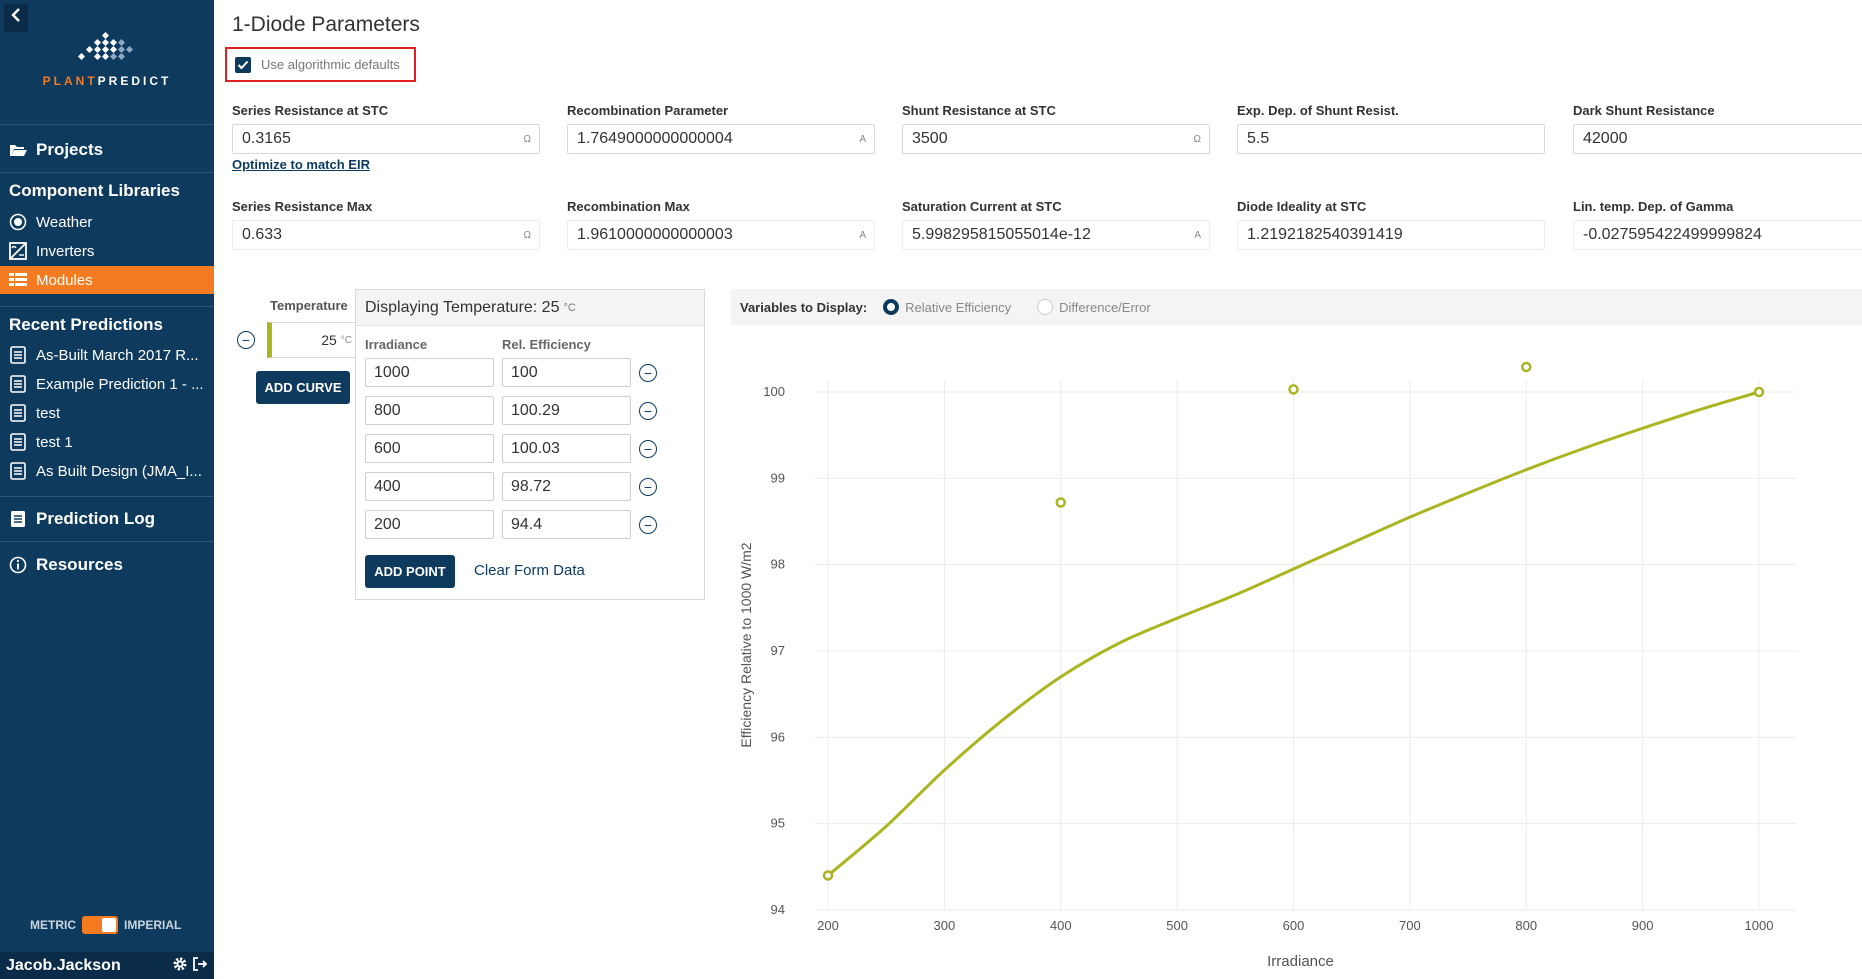 The image size is (1862, 979). Describe the element at coordinates (828, 925) in the screenshot. I see `x-tick-label: 200` at that location.